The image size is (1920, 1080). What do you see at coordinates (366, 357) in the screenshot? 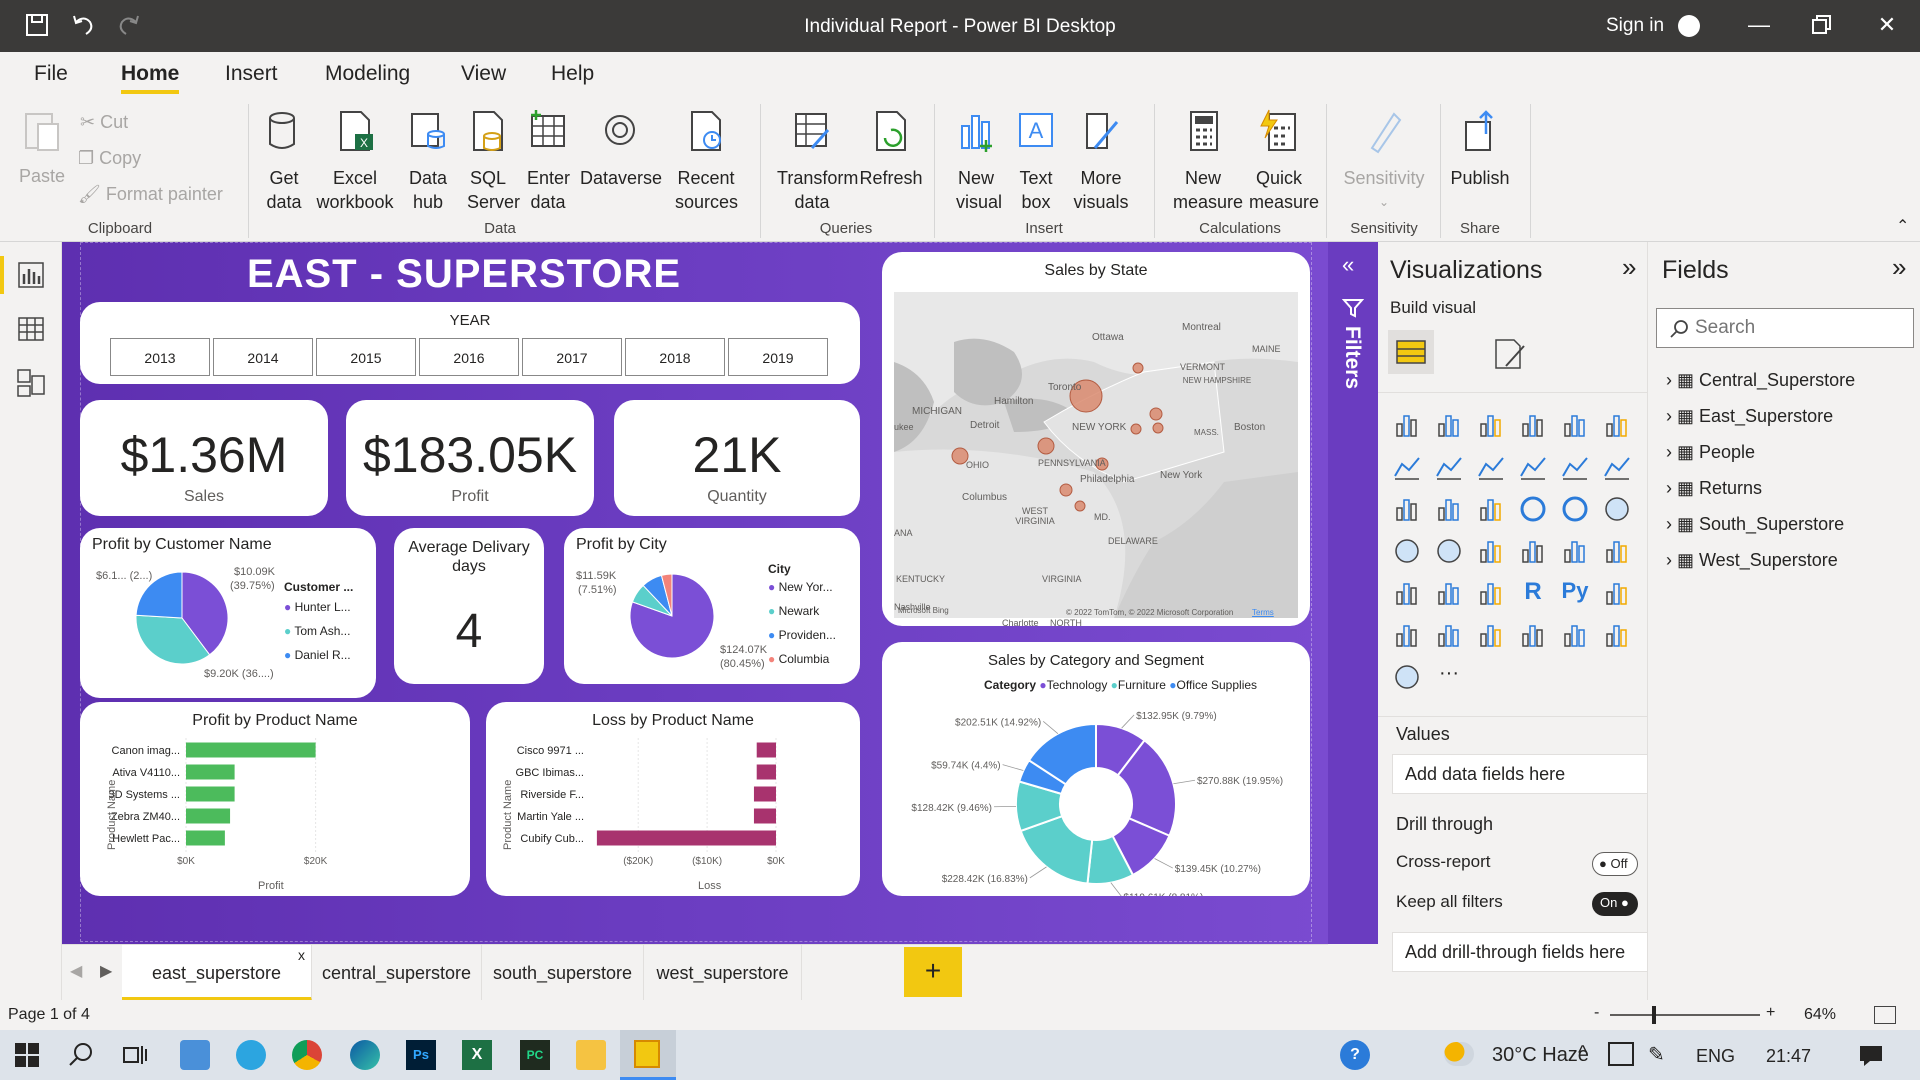
I see `year-button: 2015` at bounding box center [366, 357].